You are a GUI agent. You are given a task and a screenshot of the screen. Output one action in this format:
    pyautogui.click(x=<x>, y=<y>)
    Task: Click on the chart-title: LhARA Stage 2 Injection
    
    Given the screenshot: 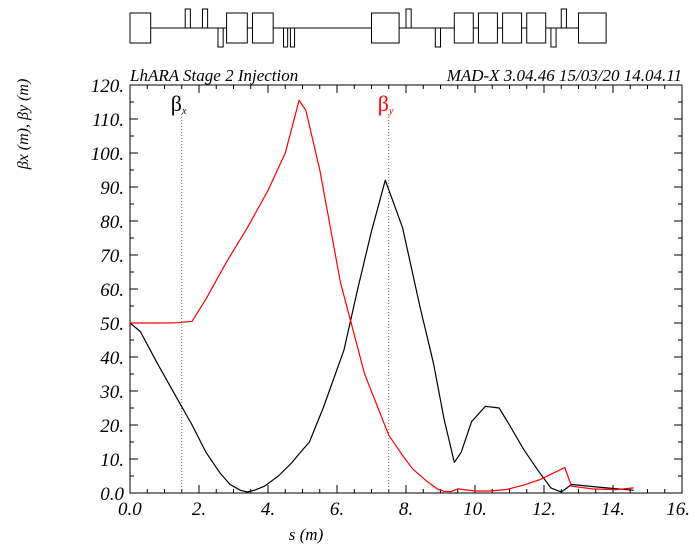 What is the action you would take?
    pyautogui.click(x=213, y=75)
    